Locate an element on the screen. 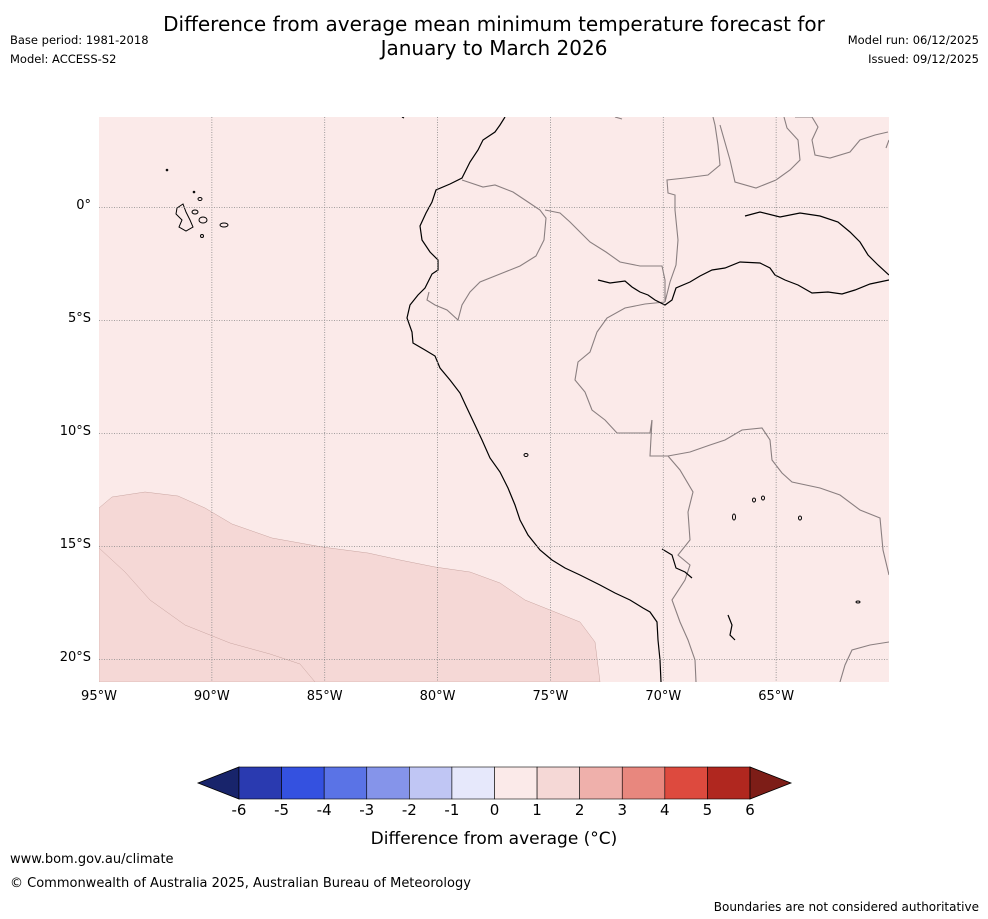 The height and width of the screenshot is (919, 988). latitude-label: 20°S is located at coordinates (75, 658).